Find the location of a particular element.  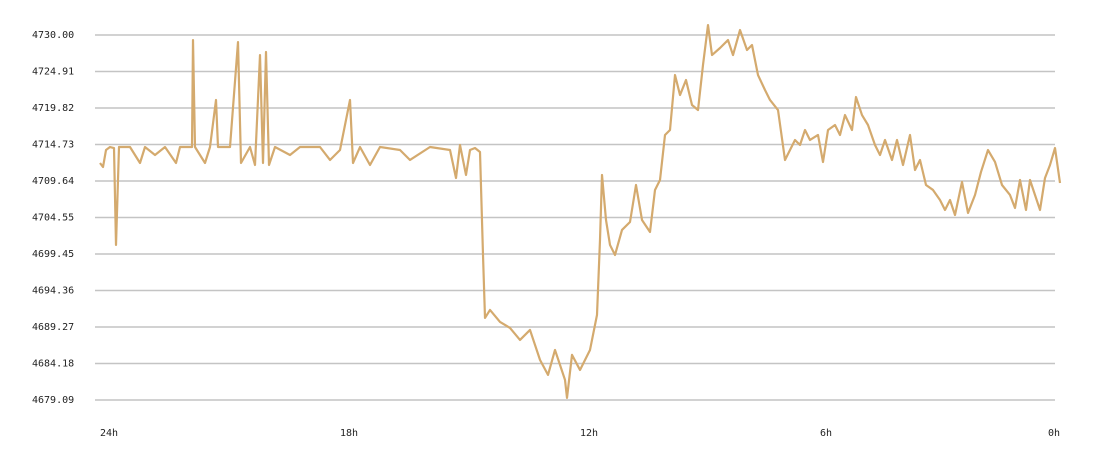

y-tick-label: 4684.18 is located at coordinates (53, 363).